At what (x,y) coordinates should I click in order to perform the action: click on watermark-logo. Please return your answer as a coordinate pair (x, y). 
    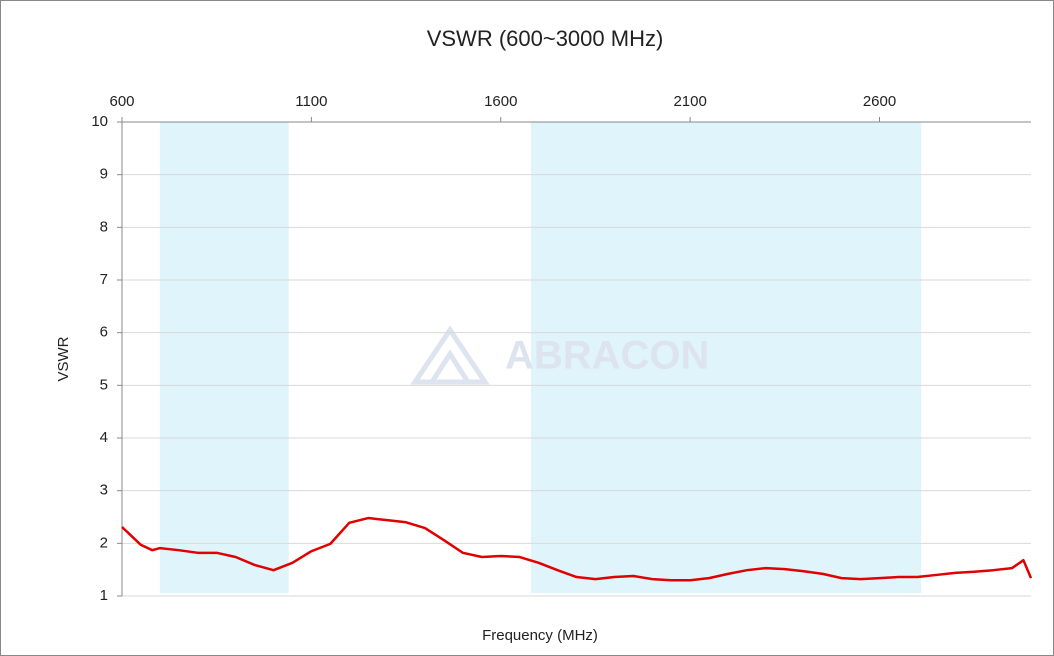
    Looking at the image, I should click on (450, 355).